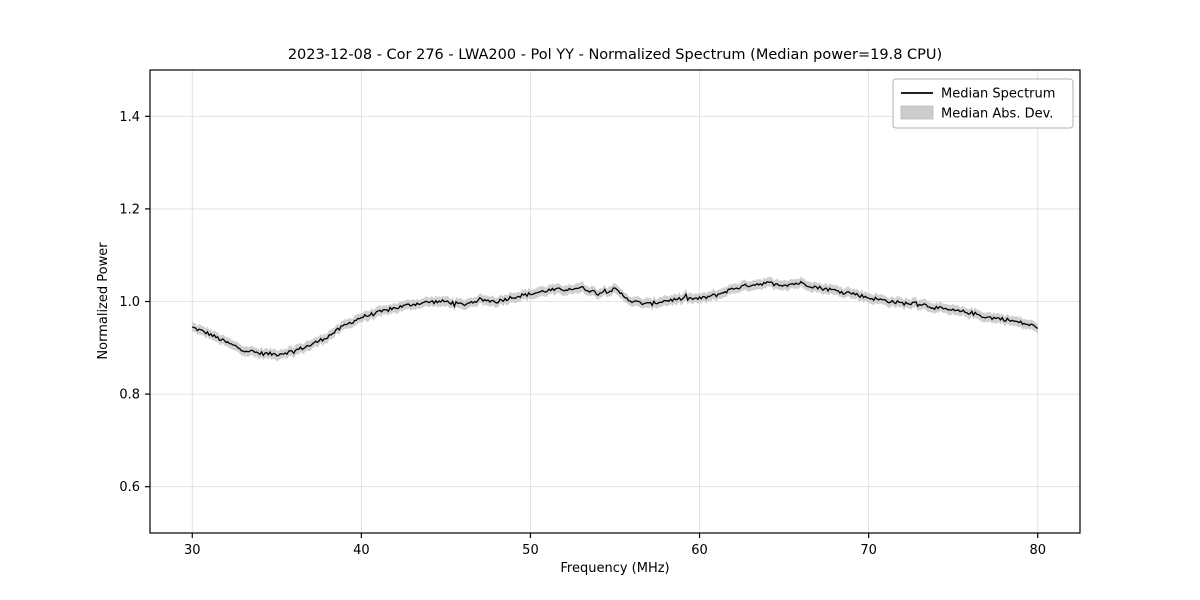 The height and width of the screenshot is (600, 1200). Describe the element at coordinates (192, 550) in the screenshot. I see `x-tick-label: 30` at that location.